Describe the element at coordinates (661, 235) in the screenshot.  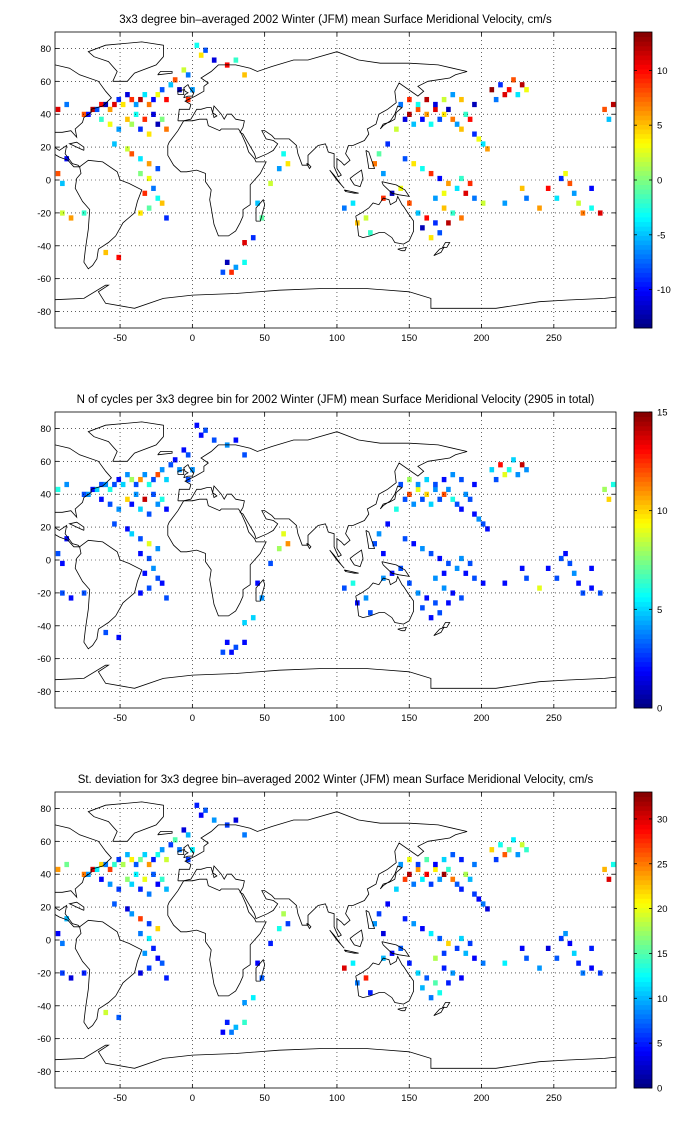
I see `colorbar-tick-label: -5` at that location.